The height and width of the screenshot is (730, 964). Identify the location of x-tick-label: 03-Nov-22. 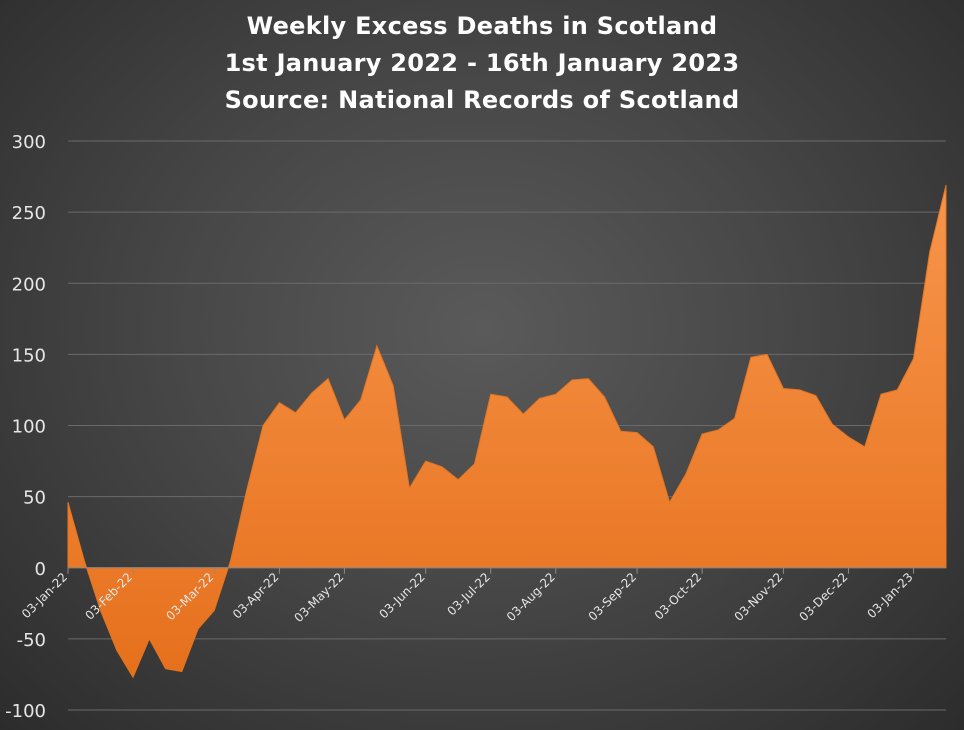
(759, 597).